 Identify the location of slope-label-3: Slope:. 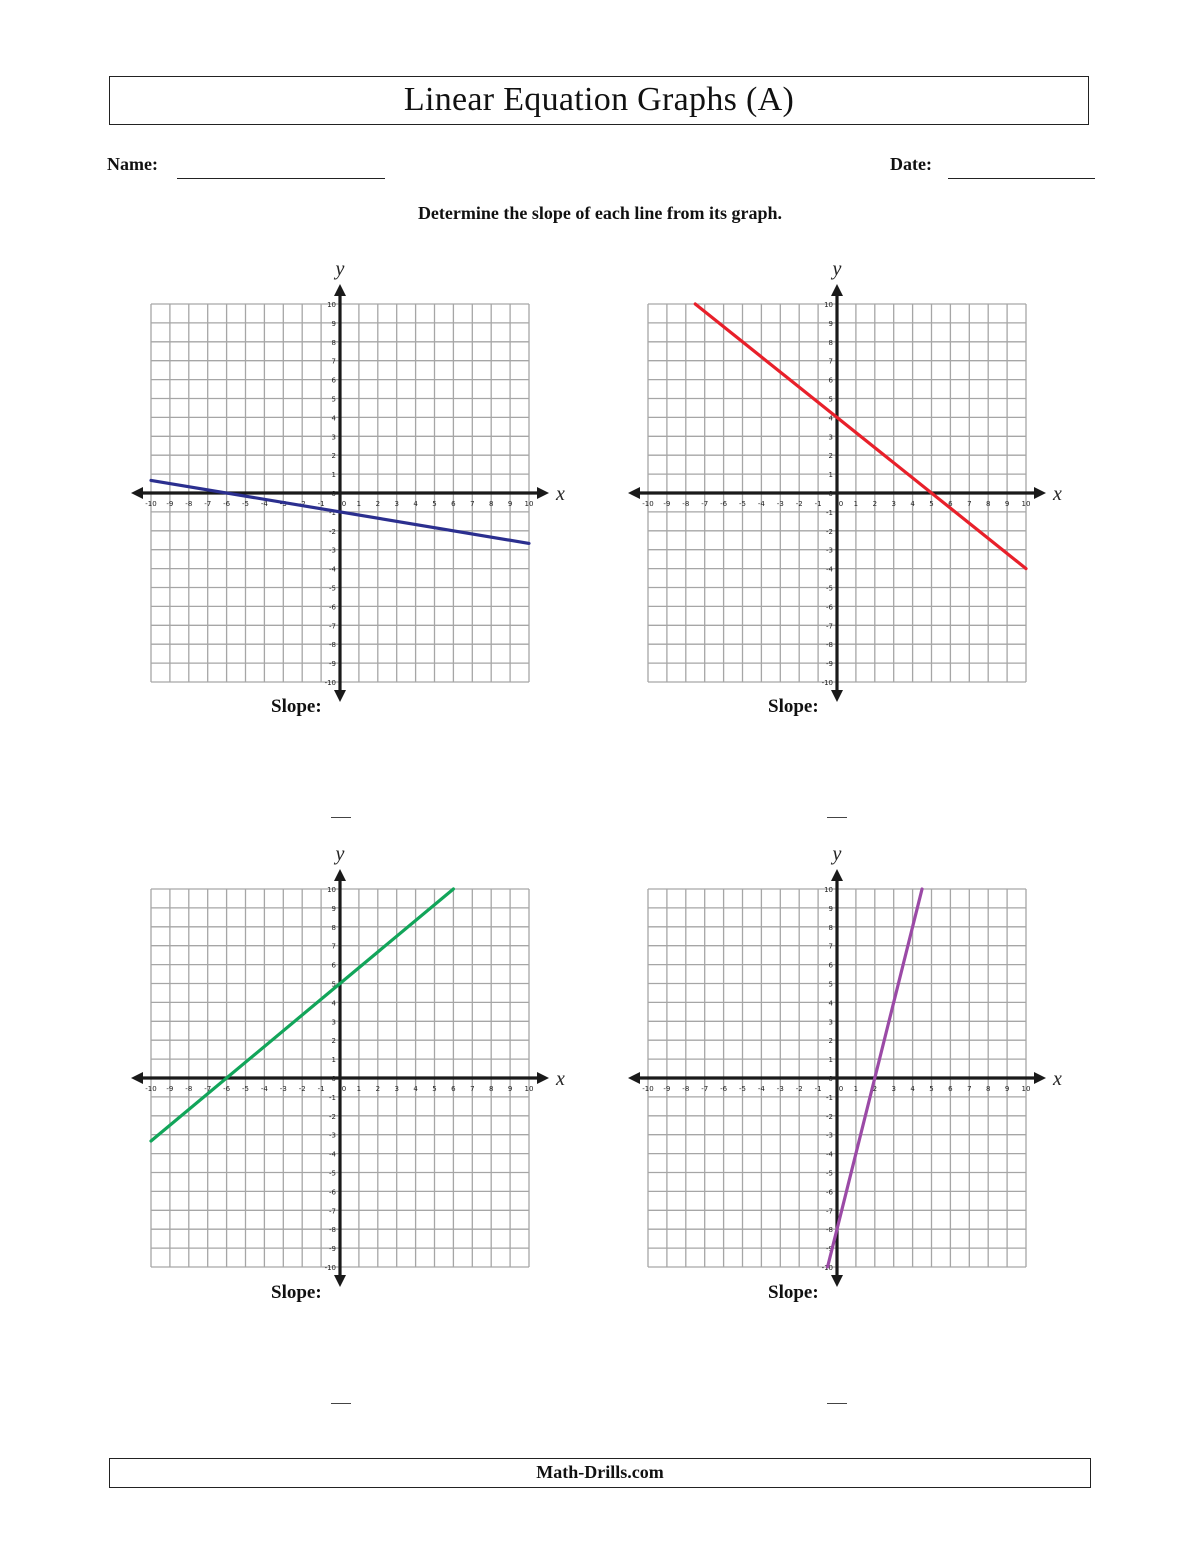
(296, 1292).